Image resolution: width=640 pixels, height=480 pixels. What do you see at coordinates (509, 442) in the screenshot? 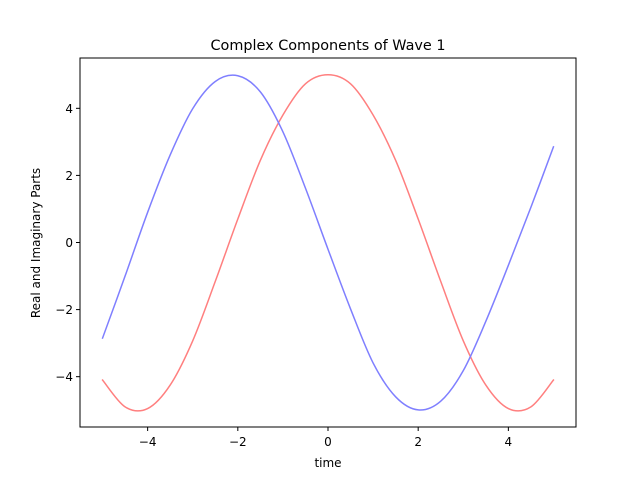
I see `x-tick-label: 4` at bounding box center [509, 442].